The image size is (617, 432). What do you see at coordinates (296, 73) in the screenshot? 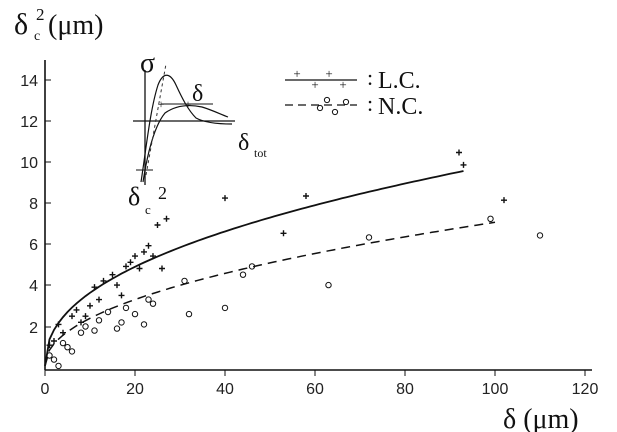
I see `legend-lc-marker-1: +` at bounding box center [296, 73].